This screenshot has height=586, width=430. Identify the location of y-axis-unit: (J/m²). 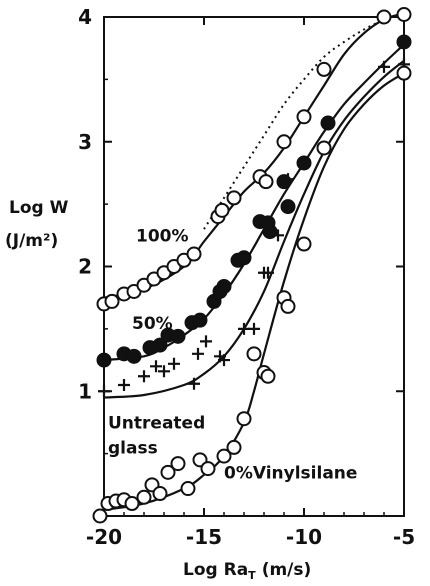
(31, 241).